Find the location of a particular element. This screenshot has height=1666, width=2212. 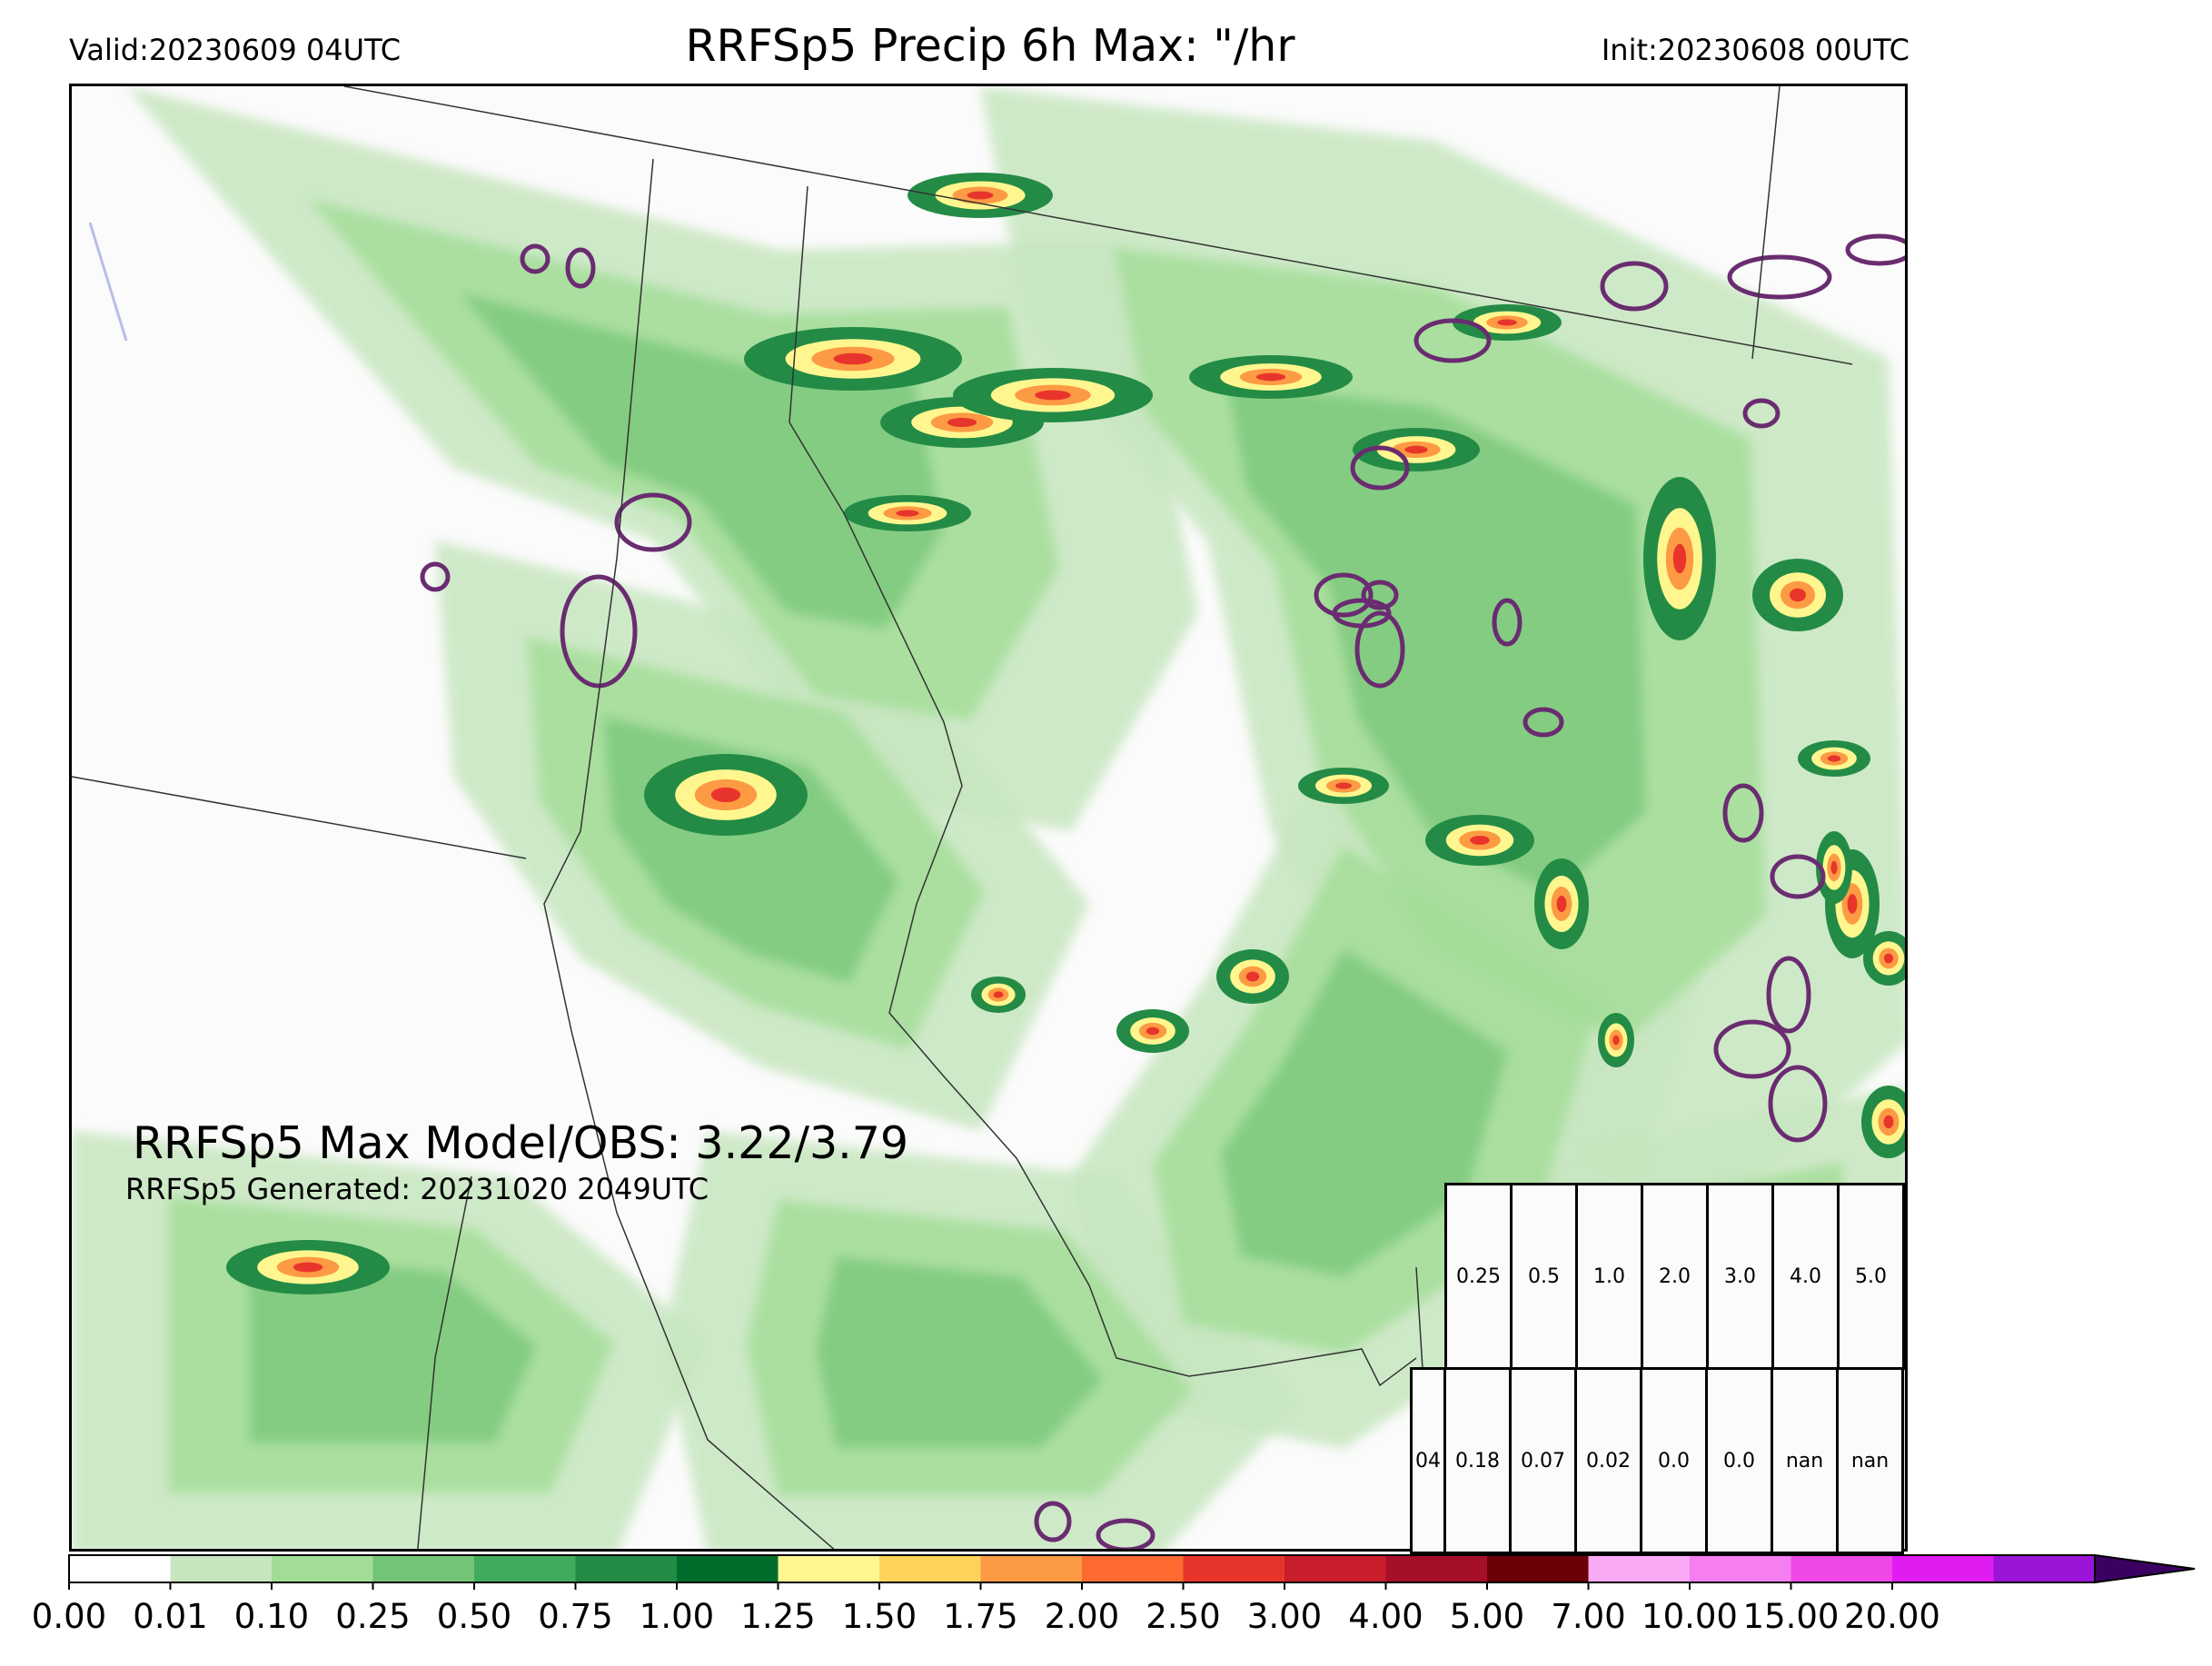

colorbar-tick-label: 0.00 is located at coordinates (69, 1617).